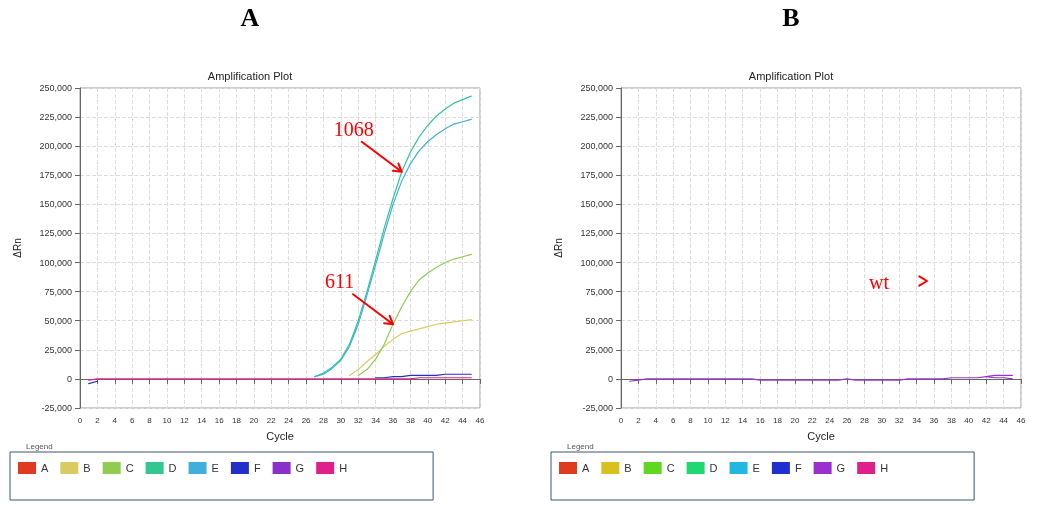 This screenshot has width=1041, height=508. What do you see at coordinates (879, 282) in the screenshot?
I see `annotation: wt` at bounding box center [879, 282].